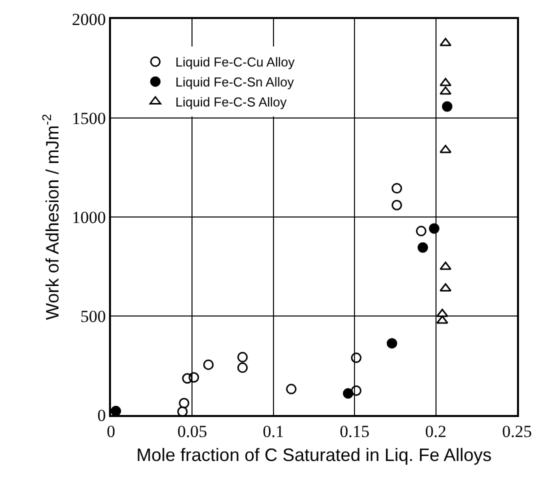  I want to click on y-tick-label: 1000, so click(89, 217).